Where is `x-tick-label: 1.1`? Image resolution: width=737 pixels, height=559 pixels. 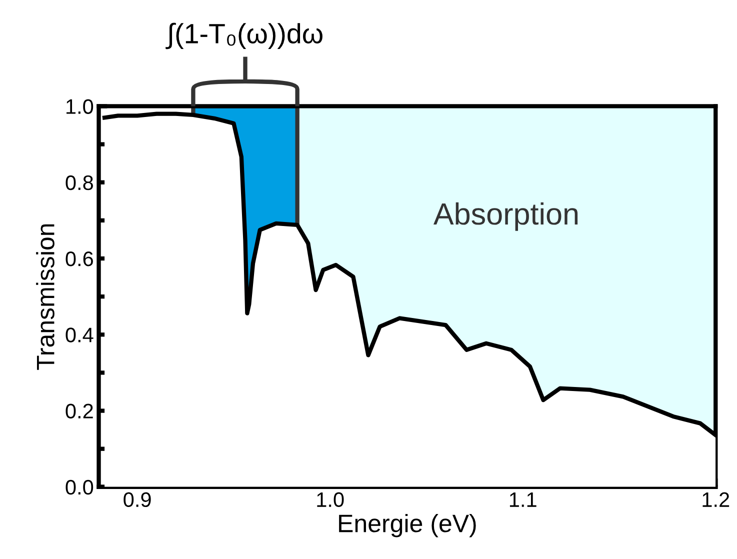
x-tick-label: 1.1 is located at coordinates (523, 499).